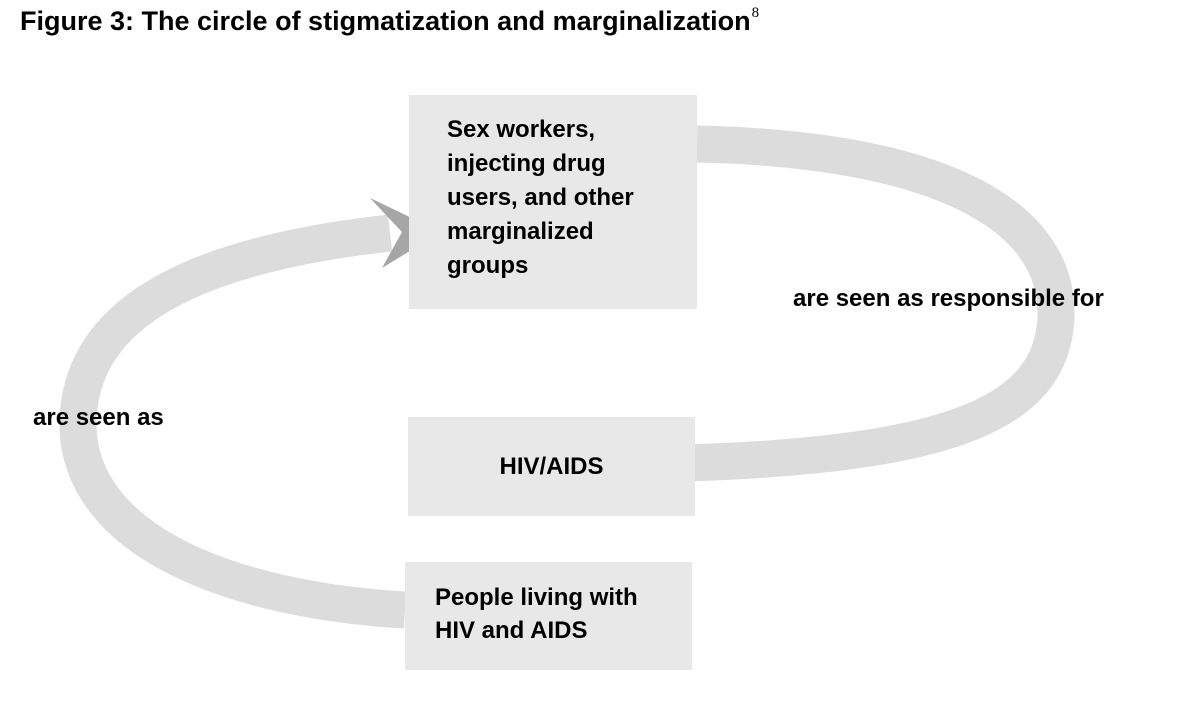 The height and width of the screenshot is (724, 1190). Describe the element at coordinates (755, 13) in the screenshot. I see `footnote-marker: 8` at that location.